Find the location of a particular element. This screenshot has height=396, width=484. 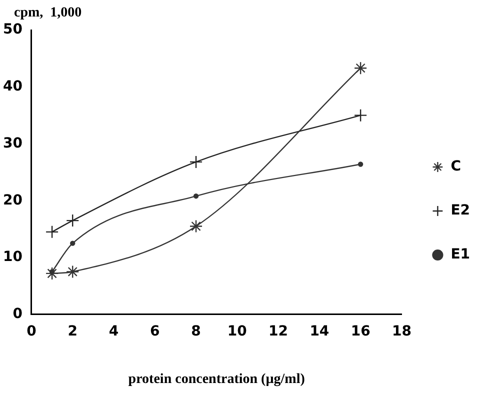

x-tick-label: 4 is located at coordinates (113, 331).